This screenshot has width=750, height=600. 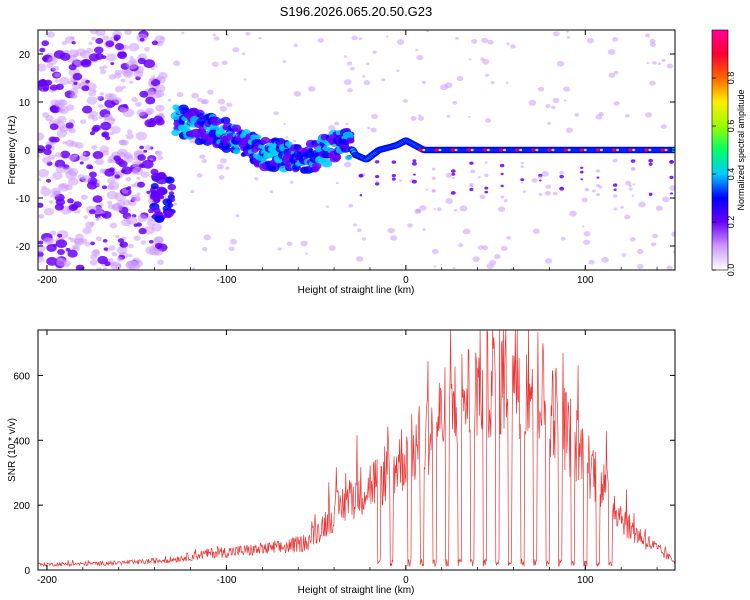 What do you see at coordinates (731, 270) in the screenshot?
I see `colorbar-tick-label: 0.0` at bounding box center [731, 270].